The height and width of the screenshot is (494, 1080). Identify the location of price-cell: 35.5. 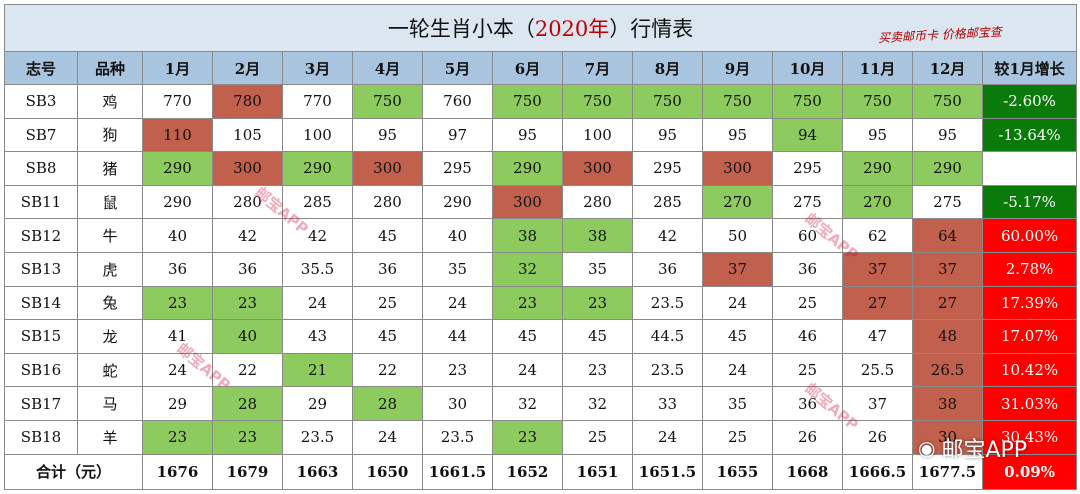
(317, 269).